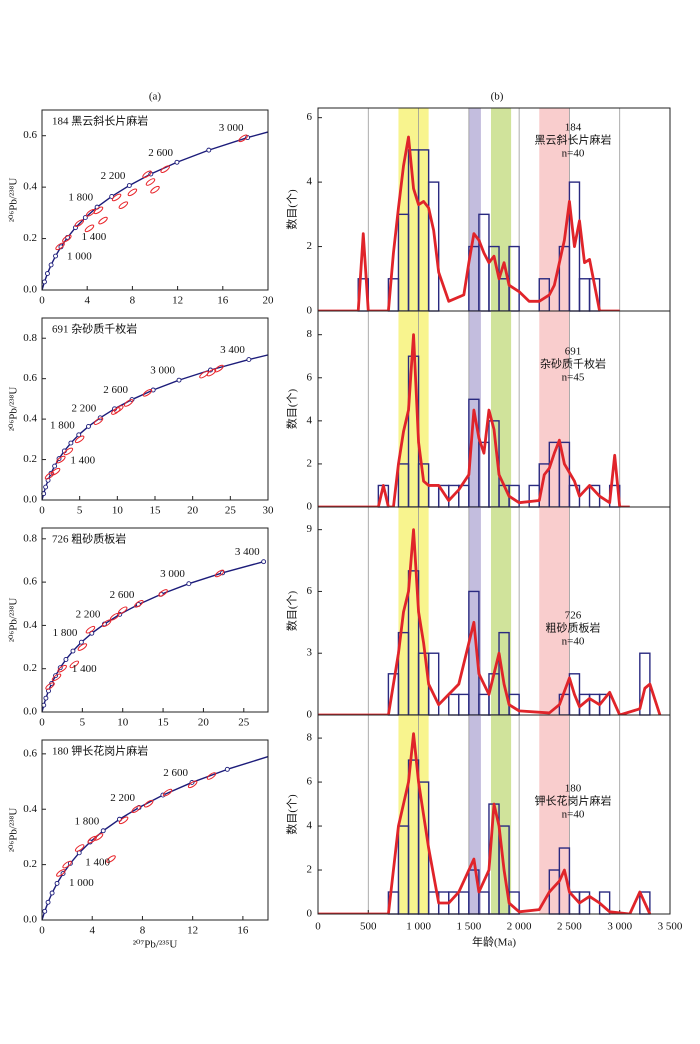  I want to click on x-tick-label: 2 500, so click(569, 927).